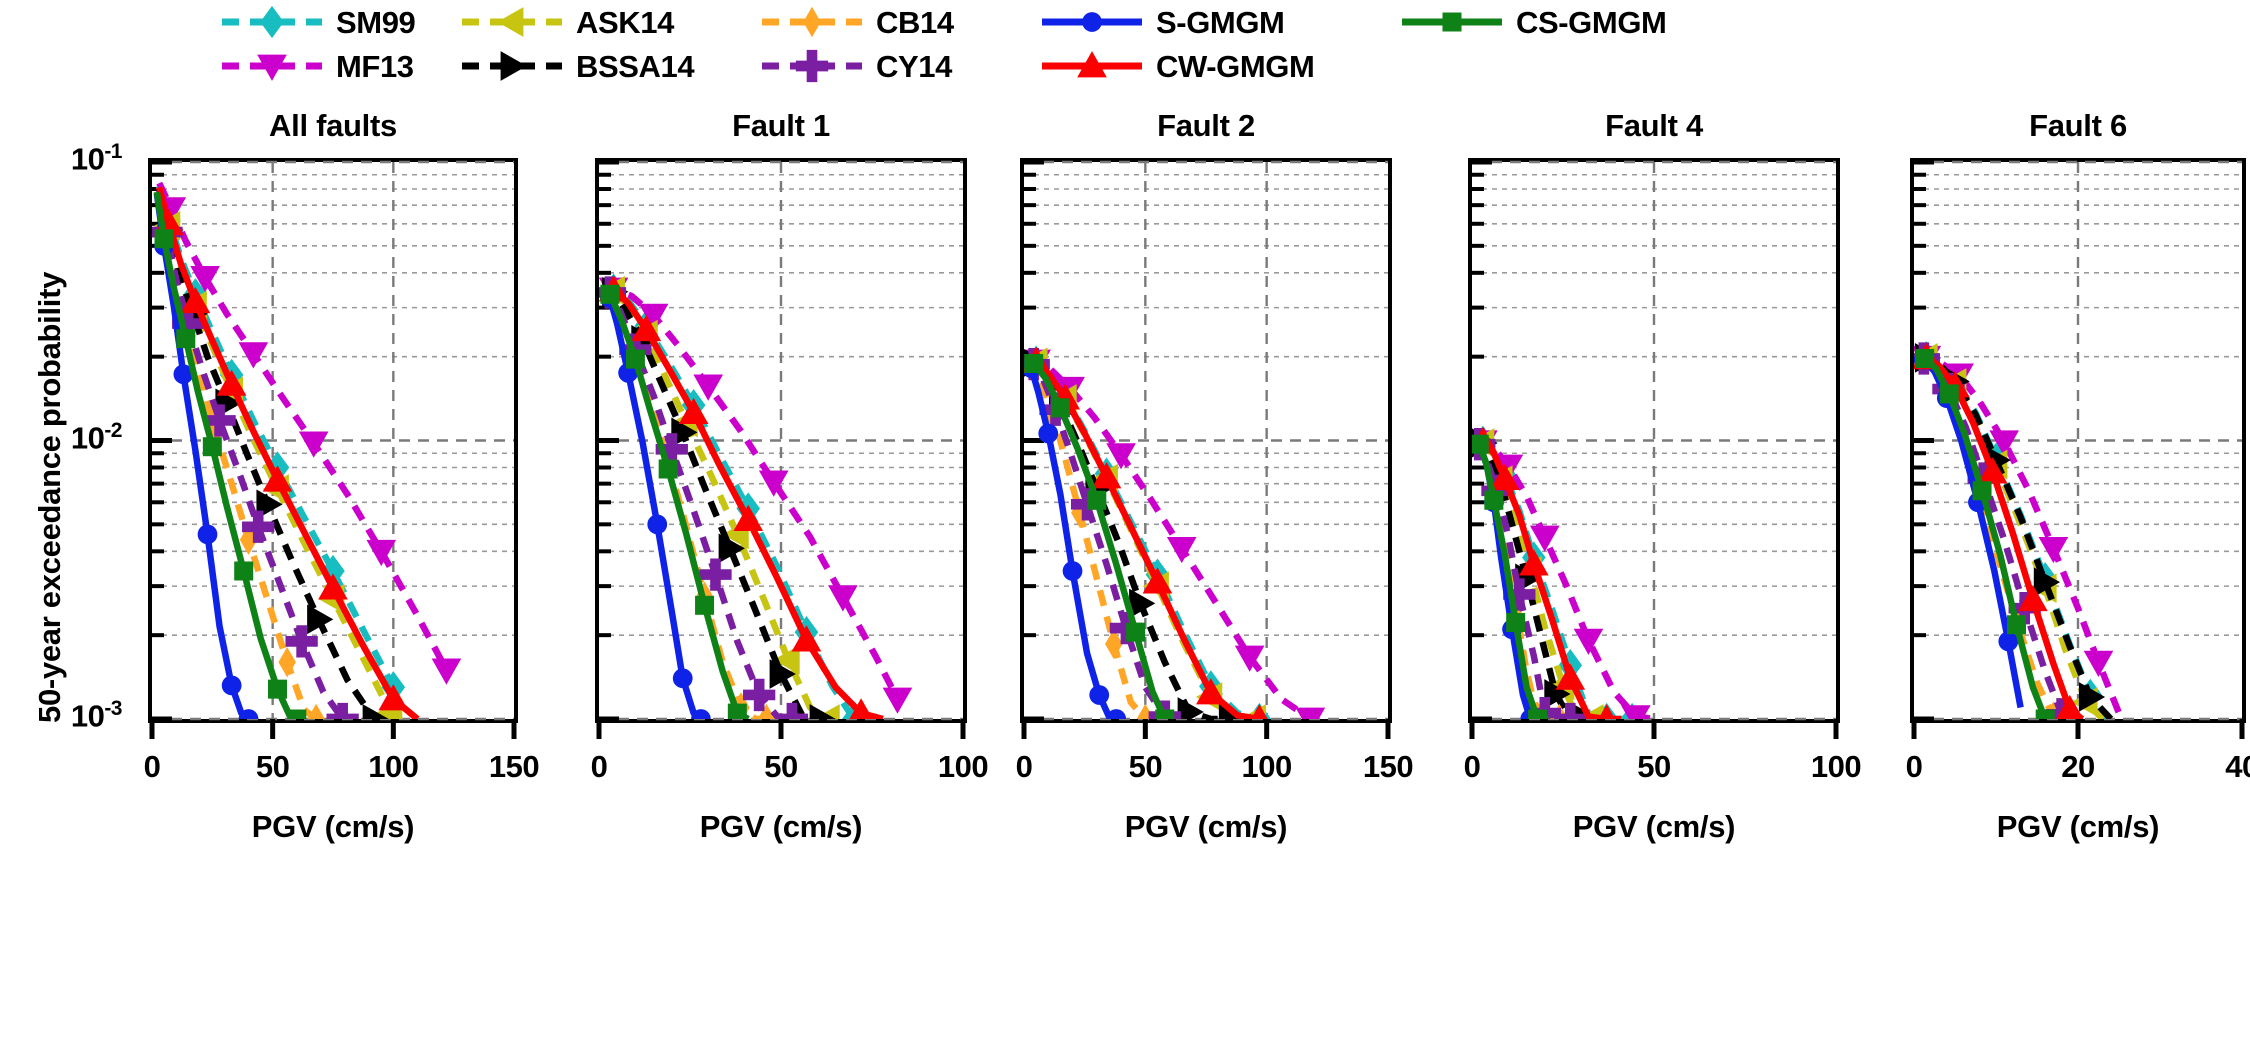  Describe the element at coordinates (1235, 66) in the screenshot. I see `legend-label: CW-GMGM` at that location.